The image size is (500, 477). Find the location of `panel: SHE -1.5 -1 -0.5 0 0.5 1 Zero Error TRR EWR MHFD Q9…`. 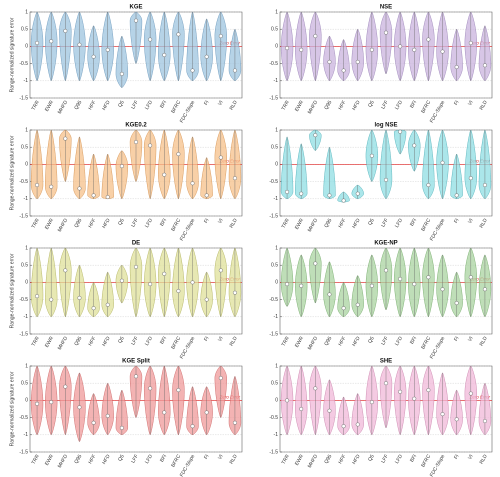

panel: SHE -1.5 -1 -0.5 0 0.5 1 Zero Error TRR EWR MHFD Q9… is located at coordinates (381, 418).